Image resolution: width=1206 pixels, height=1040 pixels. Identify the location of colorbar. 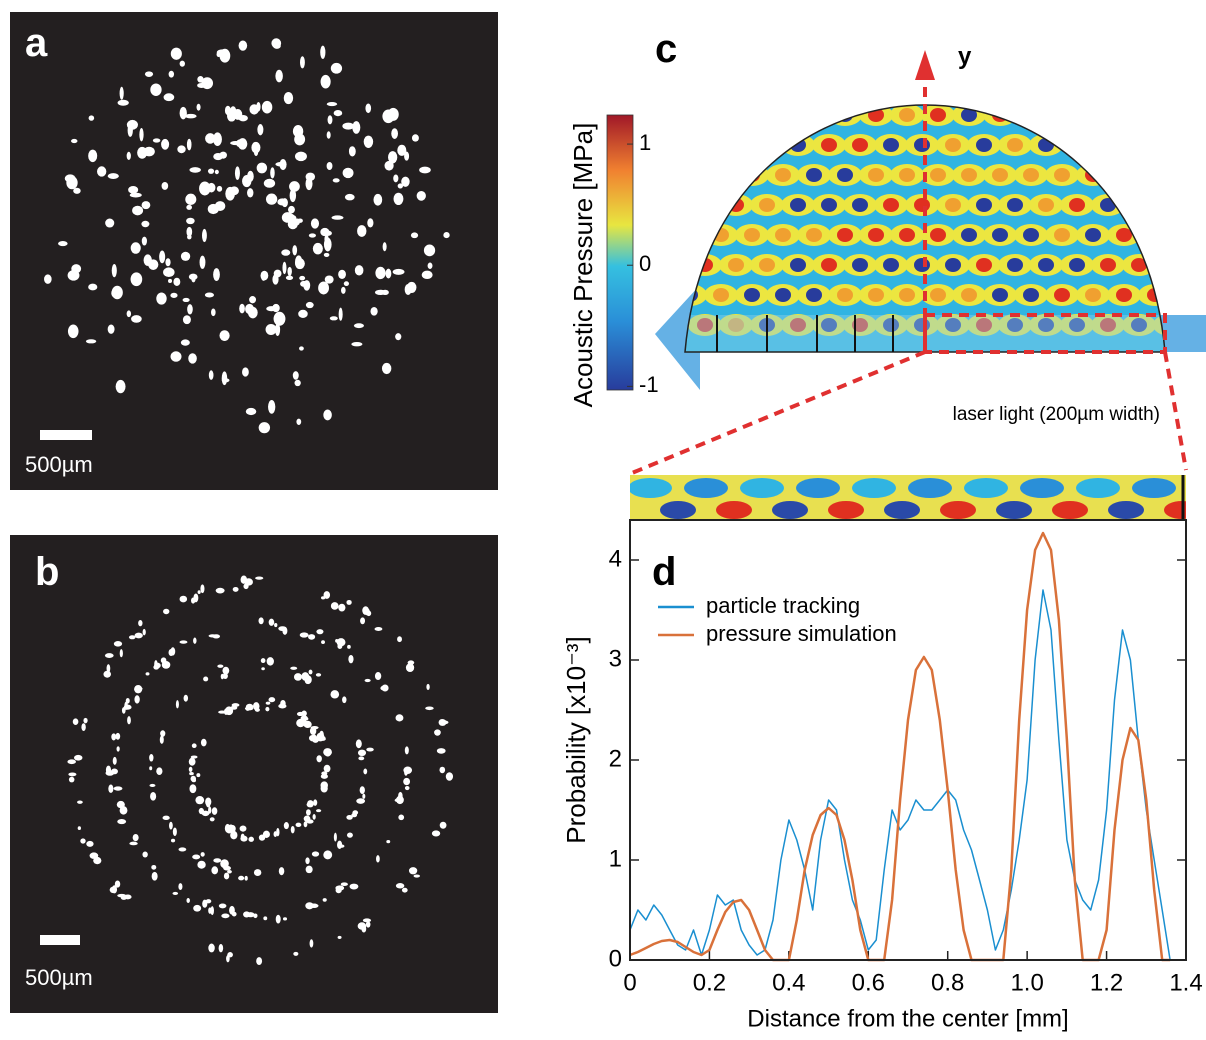
(620, 252).